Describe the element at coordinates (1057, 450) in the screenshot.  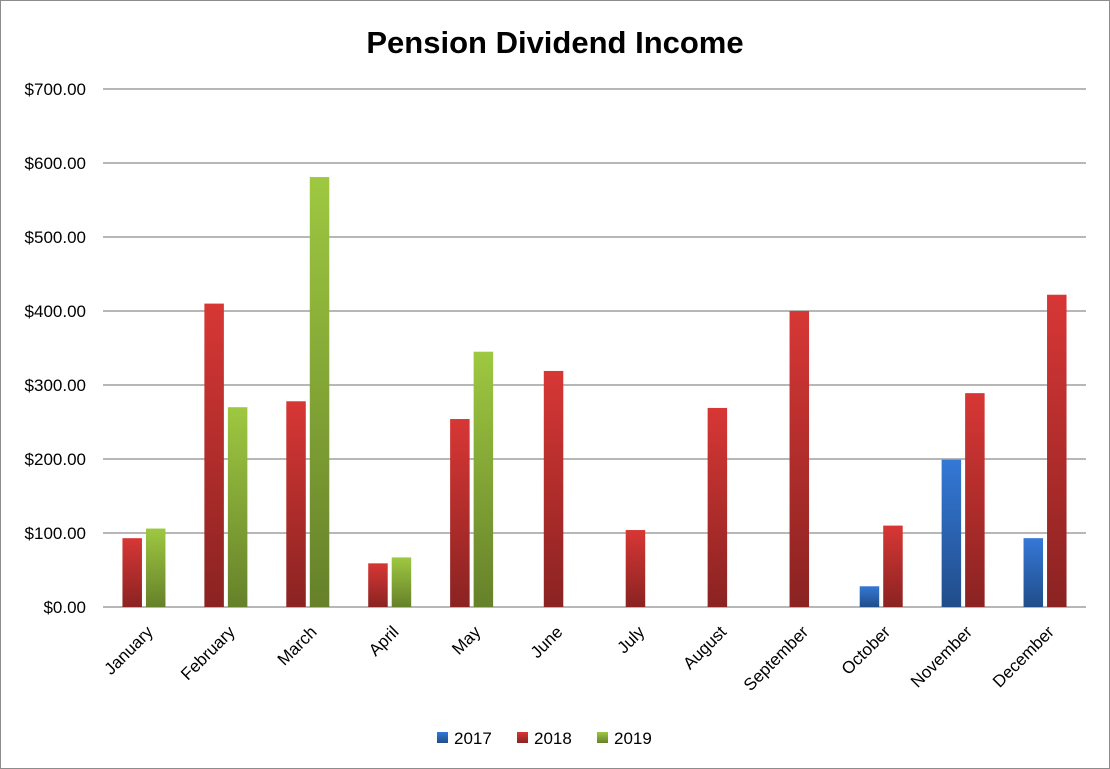
I see `bar-2018-december` at that location.